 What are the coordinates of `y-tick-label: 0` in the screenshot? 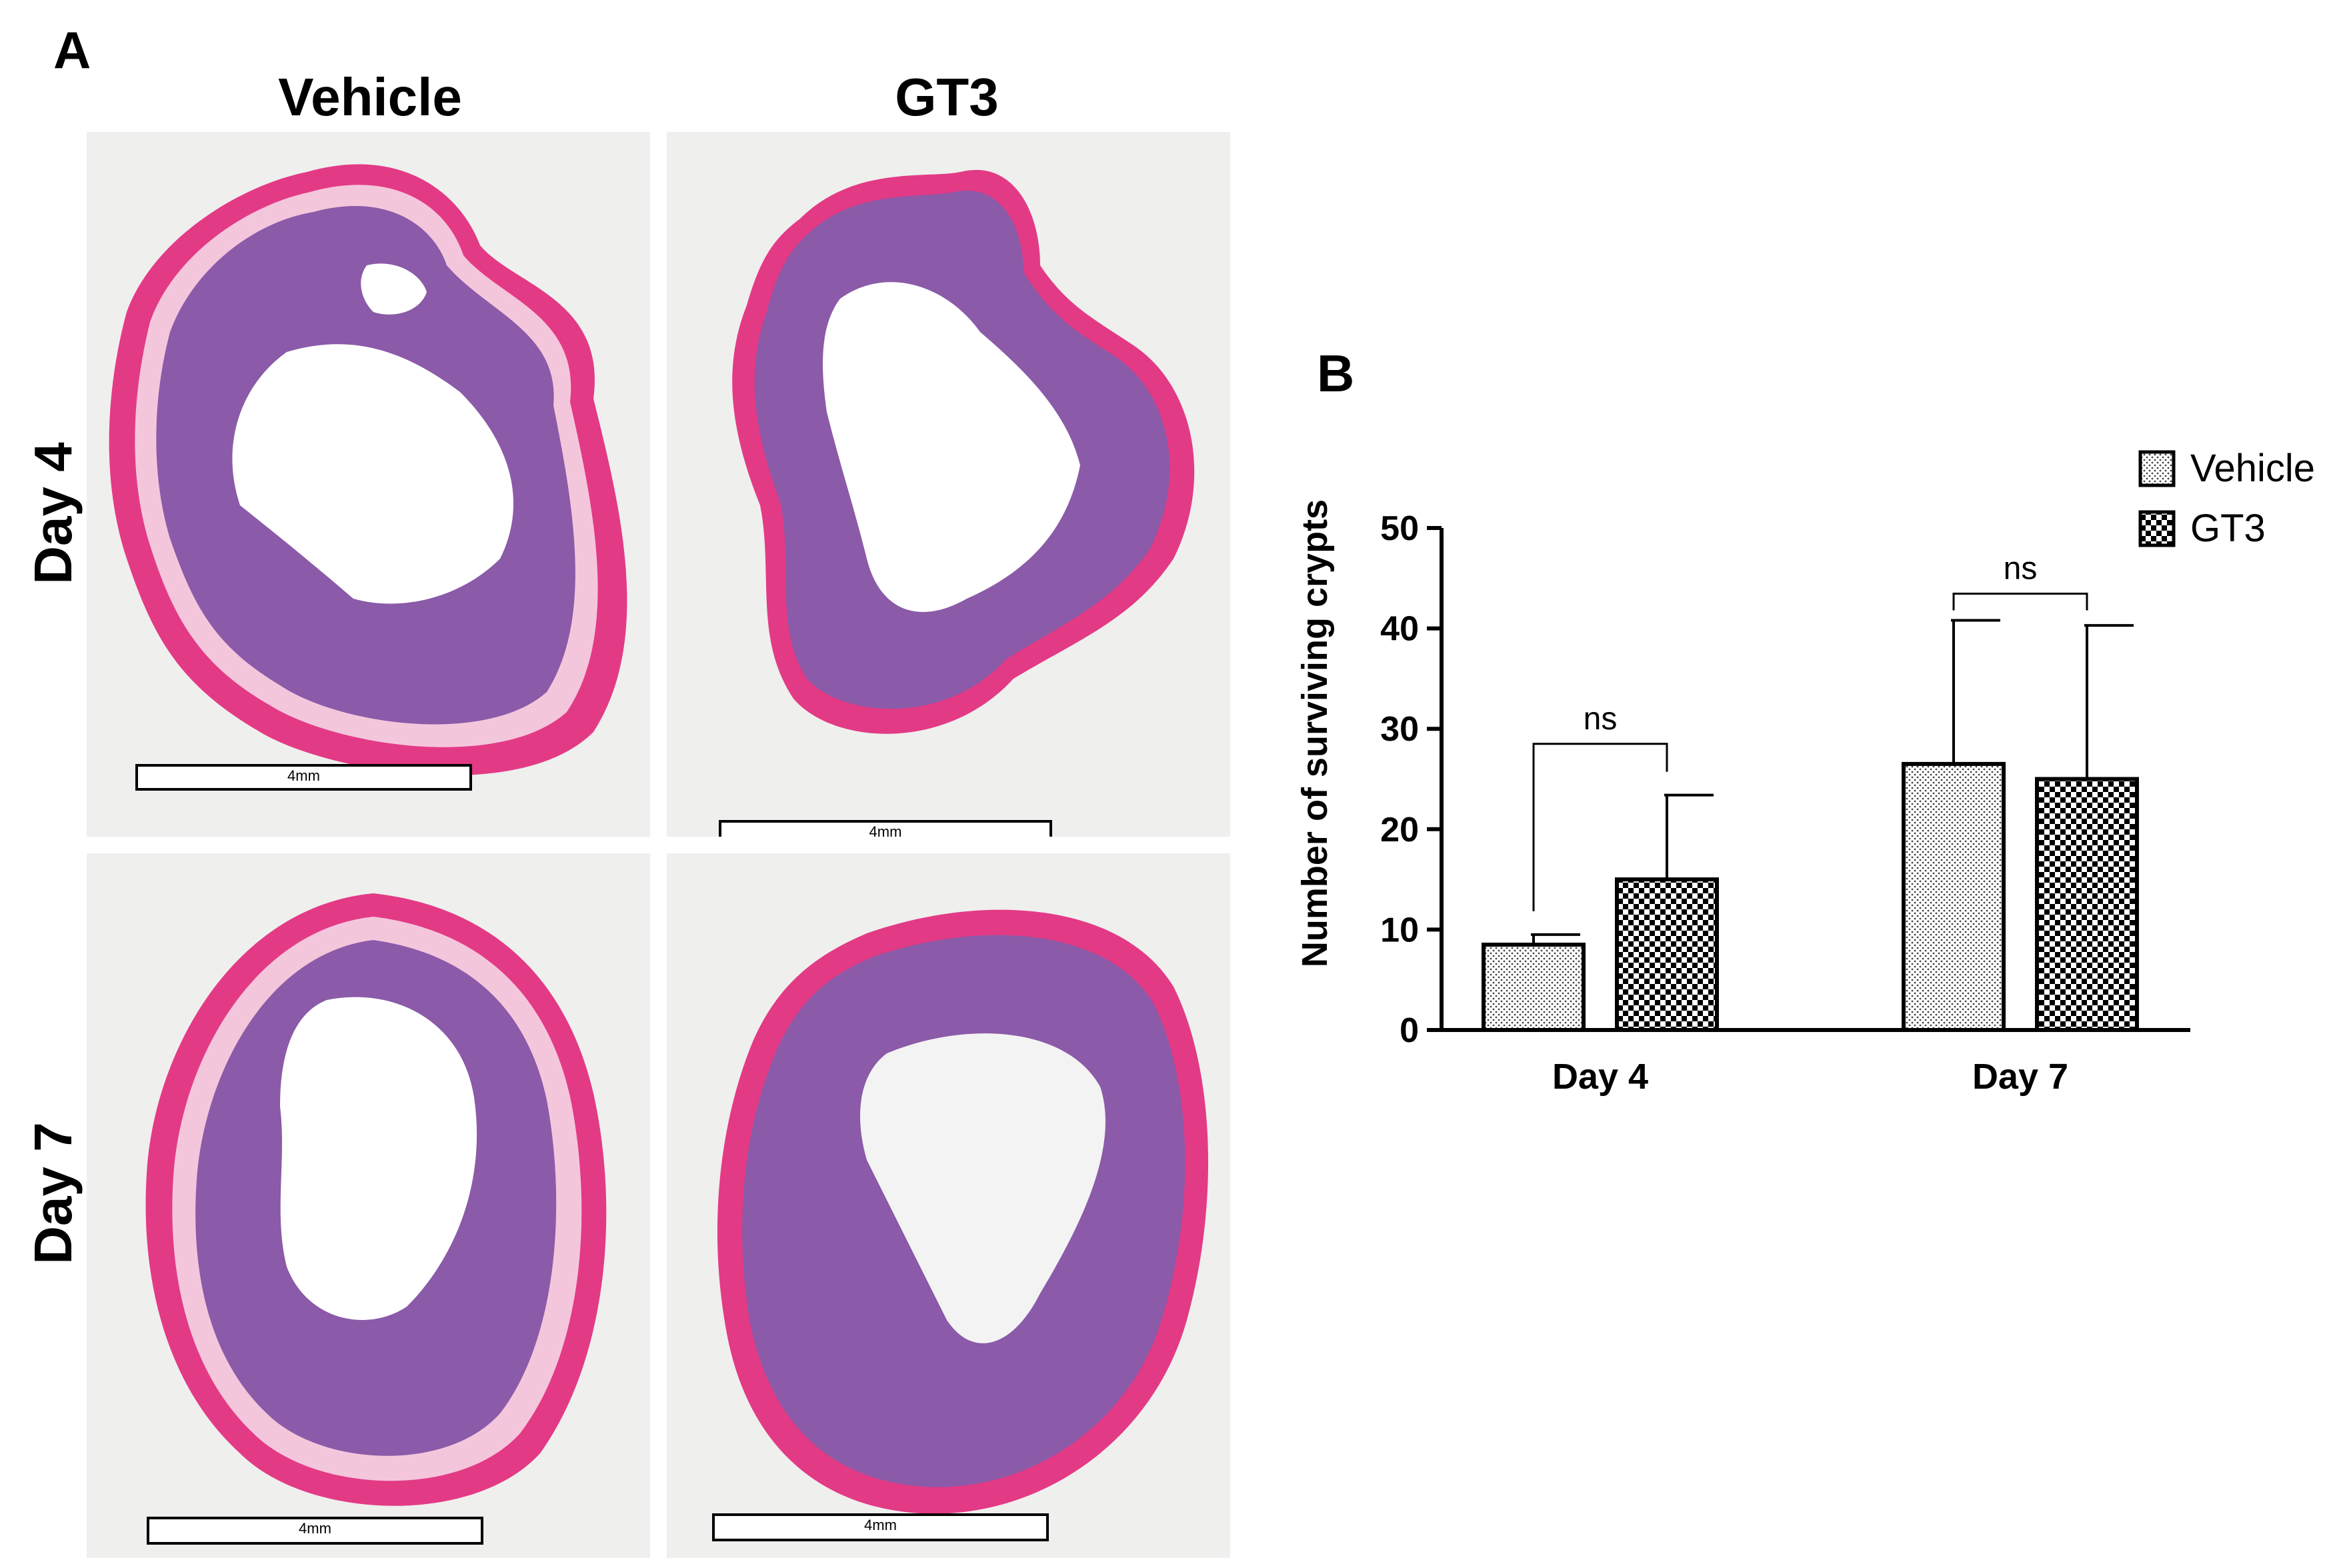 It's located at (1409, 1030).